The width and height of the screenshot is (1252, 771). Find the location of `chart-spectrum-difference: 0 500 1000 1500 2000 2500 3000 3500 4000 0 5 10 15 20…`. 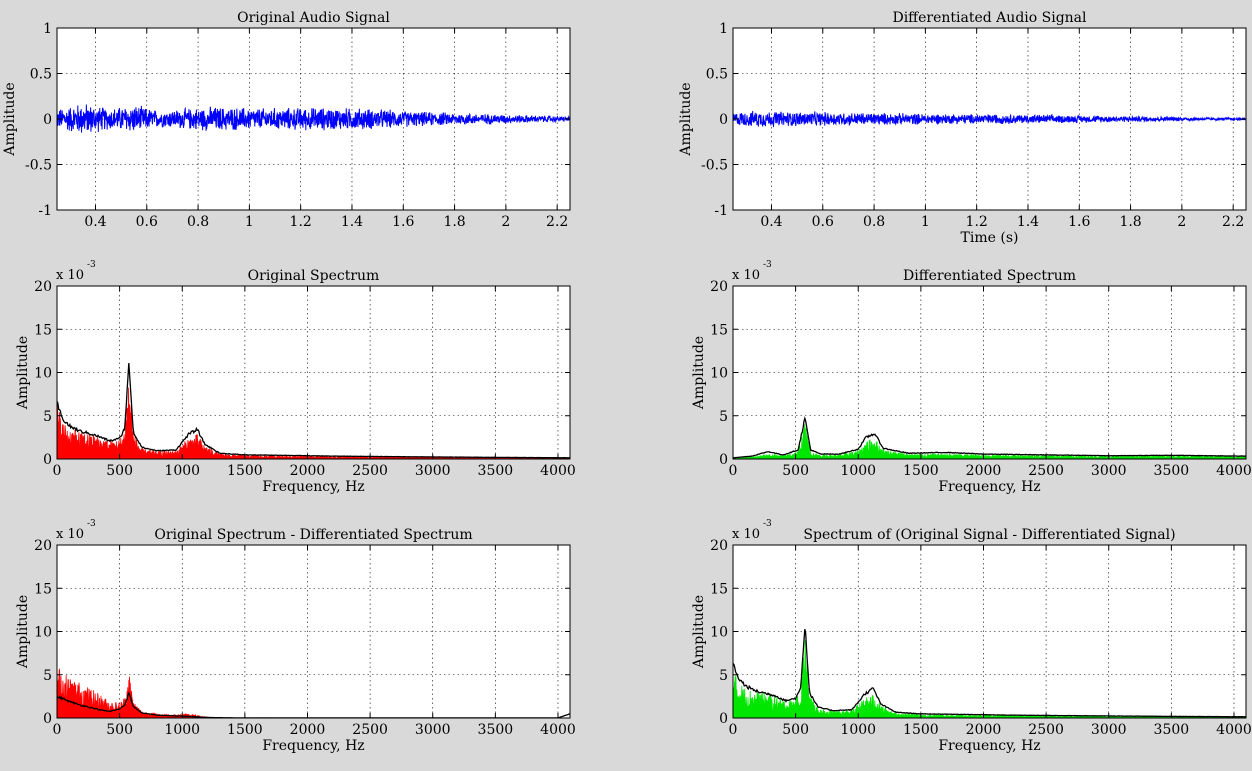

chart-spectrum-difference: 0 500 1000 1500 2000 2500 3000 3500 4000 0 5 10 15 20… is located at coordinates (295, 636).